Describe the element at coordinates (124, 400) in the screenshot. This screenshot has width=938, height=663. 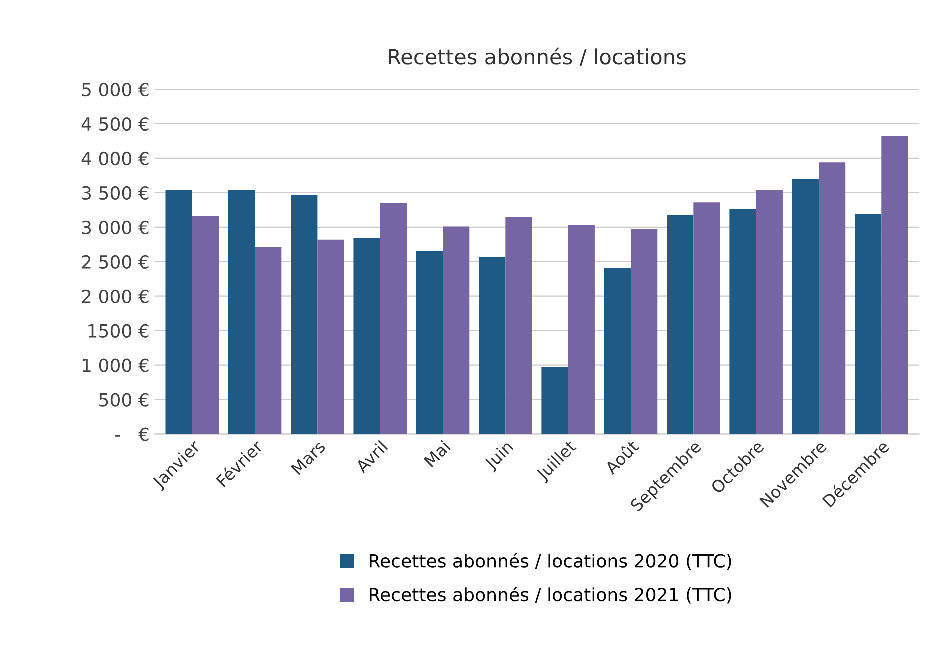
I see `y-tick-label: 500 €` at that location.